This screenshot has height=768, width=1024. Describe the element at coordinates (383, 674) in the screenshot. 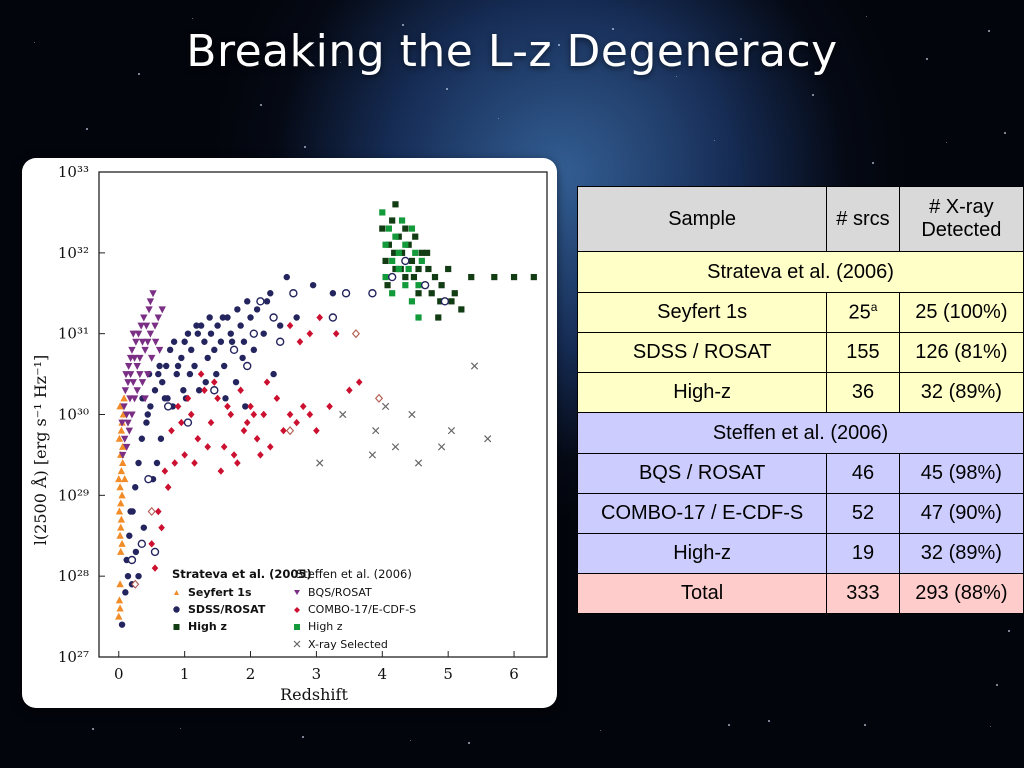

I see `x-tick-label: 4` at that location.